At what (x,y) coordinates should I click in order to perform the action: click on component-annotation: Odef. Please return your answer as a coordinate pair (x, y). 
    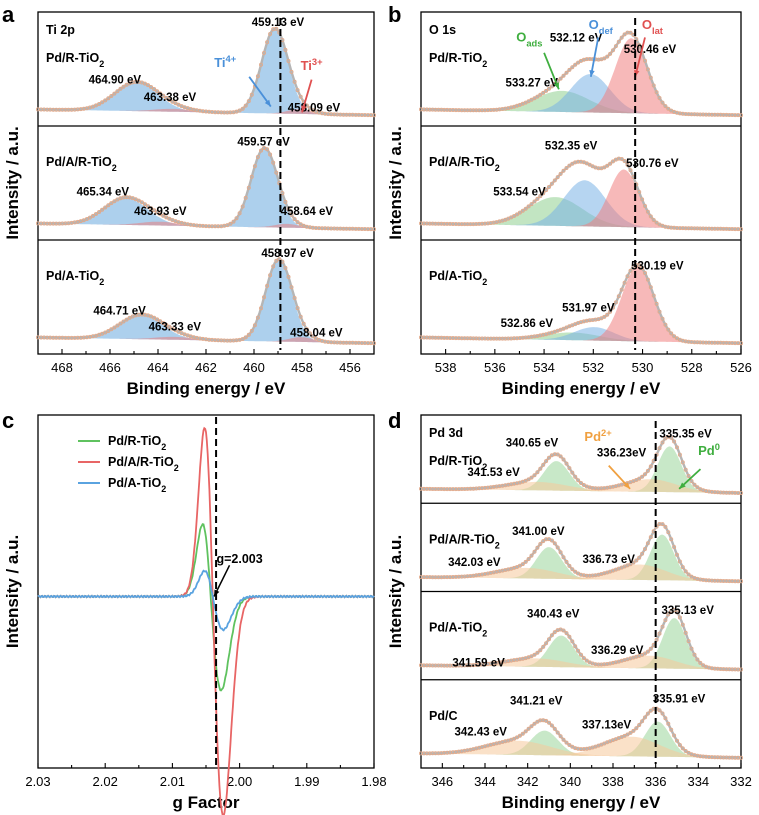
    Looking at the image, I should click on (601, 26).